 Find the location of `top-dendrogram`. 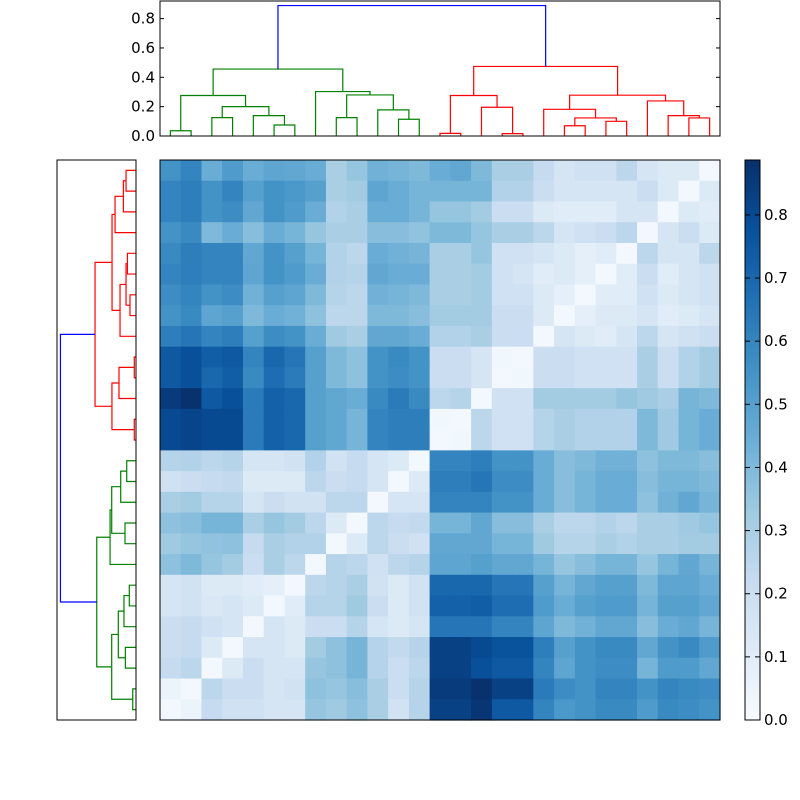

top-dendrogram is located at coordinates (440, 70).